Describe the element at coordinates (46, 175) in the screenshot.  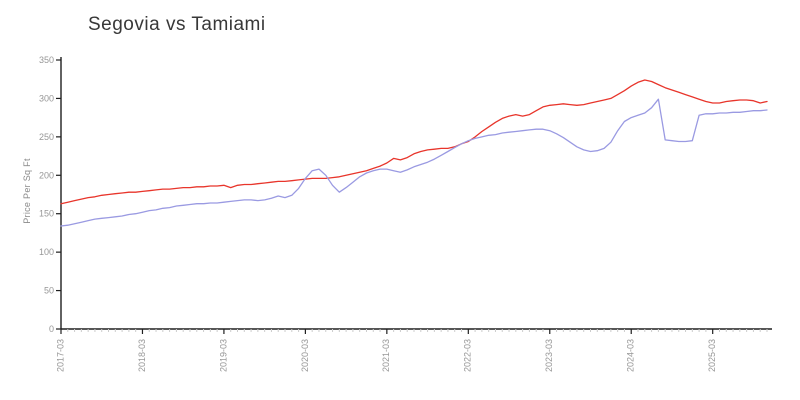
I see `y-tick-label: 200` at that location.